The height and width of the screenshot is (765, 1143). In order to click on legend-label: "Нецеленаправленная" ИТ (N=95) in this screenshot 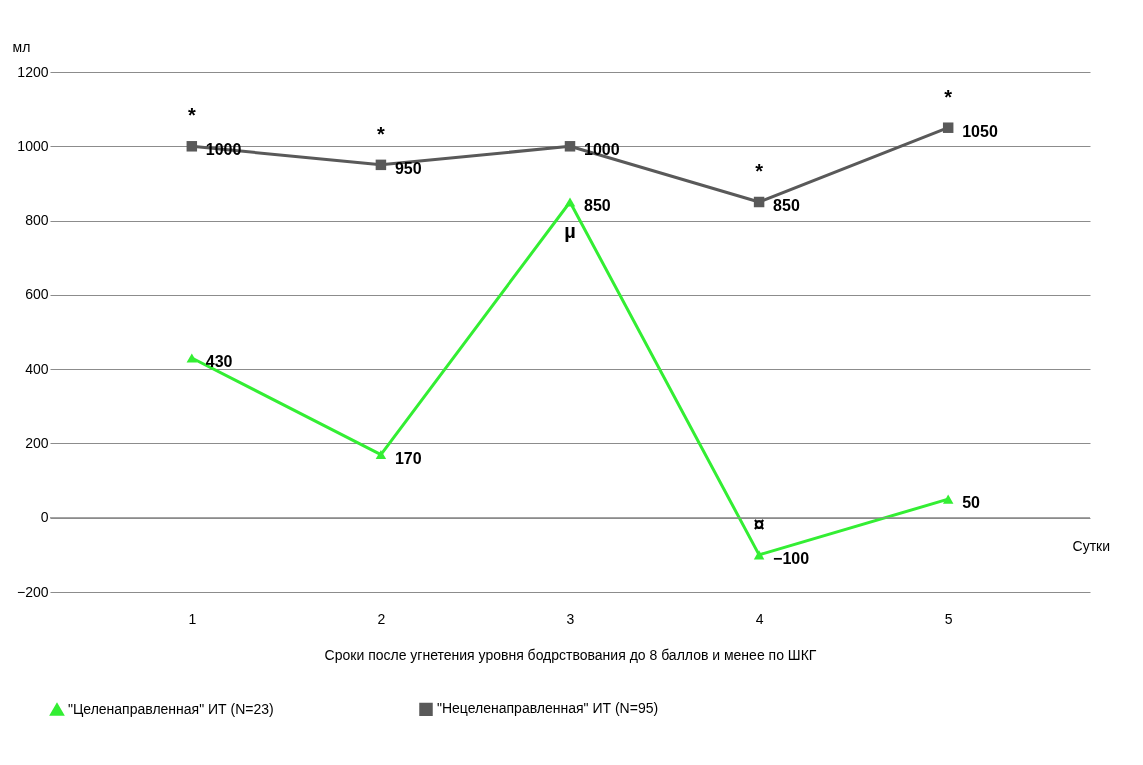, I will do `click(548, 708)`.